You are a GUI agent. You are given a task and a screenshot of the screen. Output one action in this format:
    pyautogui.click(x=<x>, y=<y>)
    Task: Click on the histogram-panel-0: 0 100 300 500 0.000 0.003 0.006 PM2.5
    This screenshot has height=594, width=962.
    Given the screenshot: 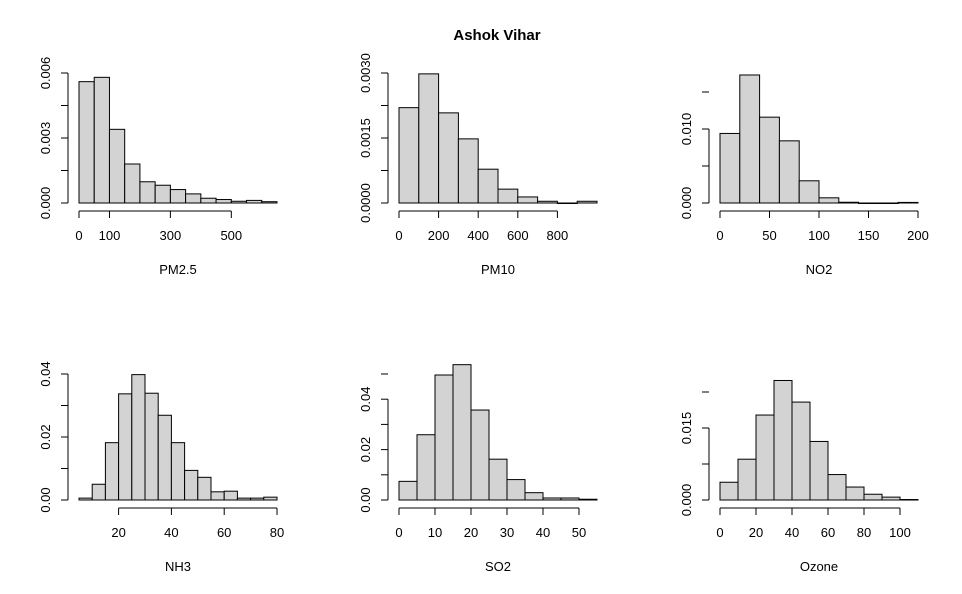 What is the action you would take?
    pyautogui.click(x=158, y=167)
    